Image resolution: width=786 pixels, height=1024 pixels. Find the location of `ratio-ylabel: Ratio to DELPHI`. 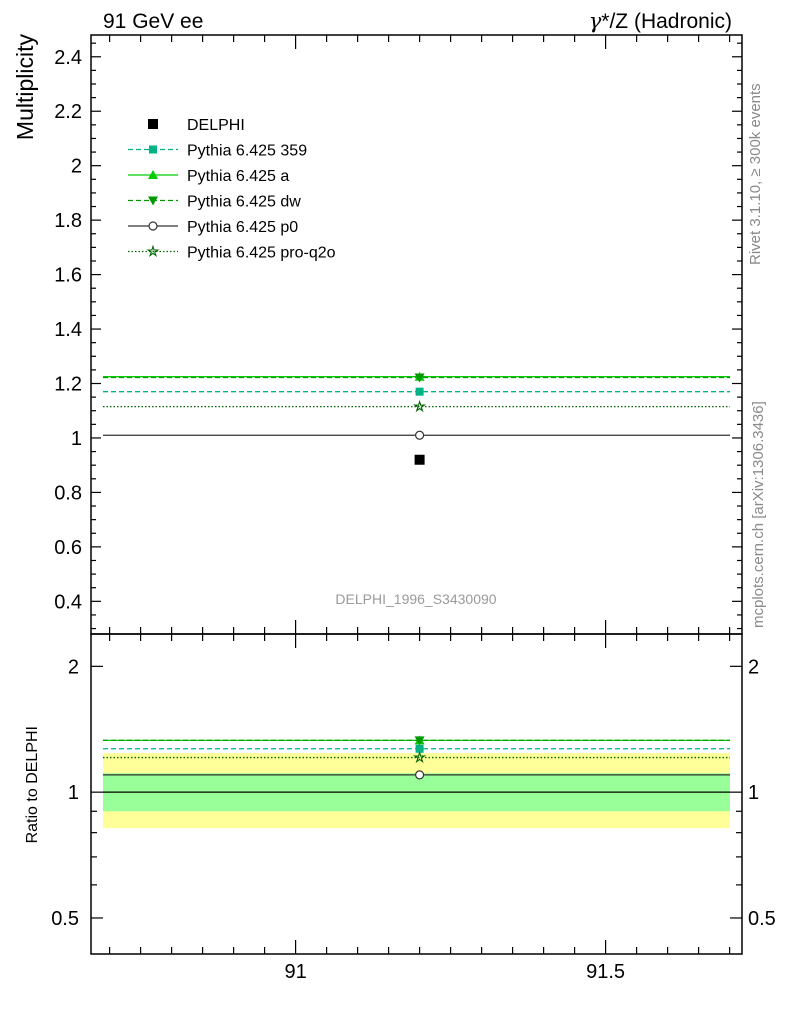

ratio-ylabel: Ratio to DELPHI is located at coordinates (32, 784).